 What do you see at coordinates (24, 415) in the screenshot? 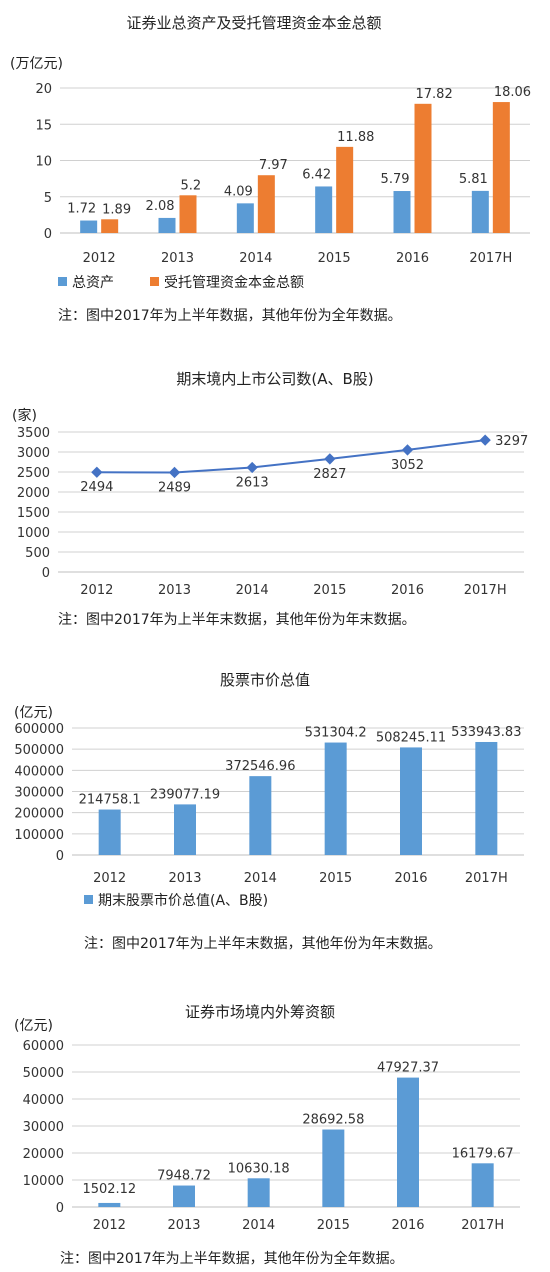
I see `unit-label: (家)` at bounding box center [24, 415].